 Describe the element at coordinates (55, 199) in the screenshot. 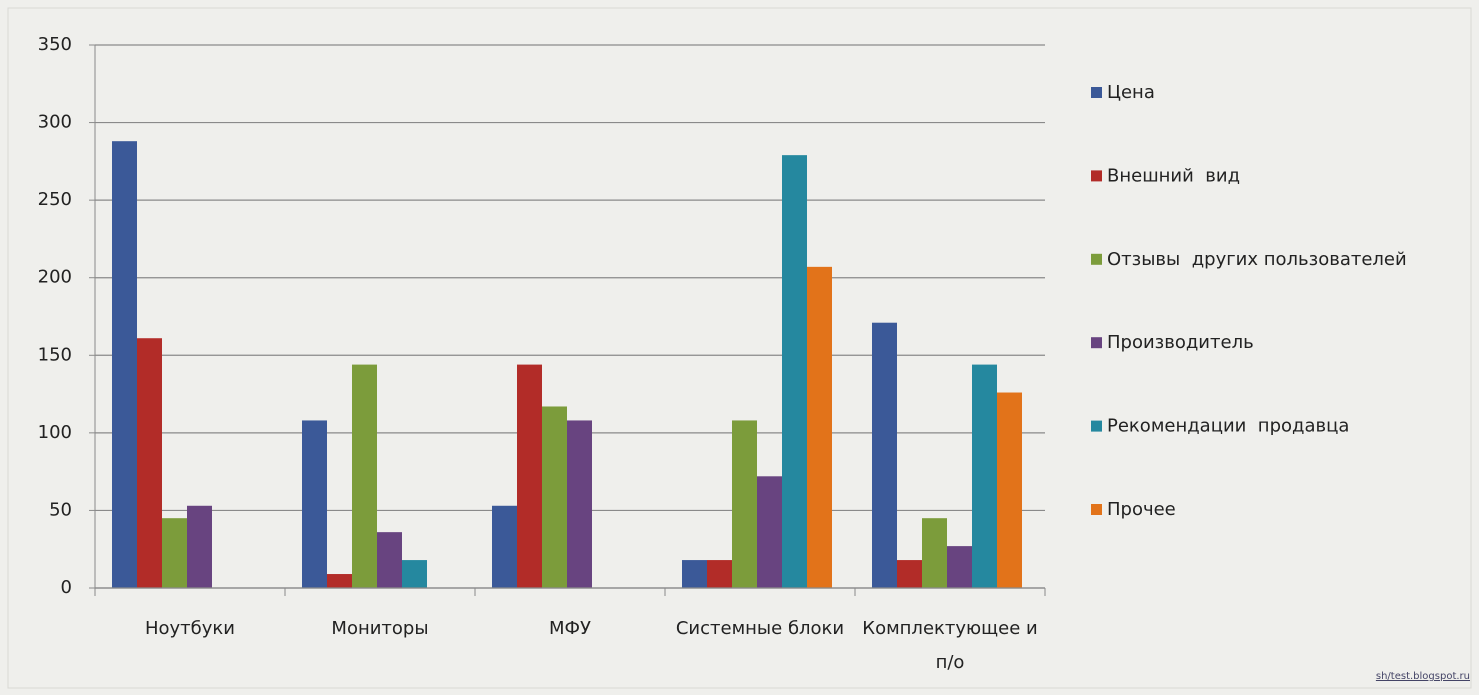

I see `y-tick-label: 250` at that location.